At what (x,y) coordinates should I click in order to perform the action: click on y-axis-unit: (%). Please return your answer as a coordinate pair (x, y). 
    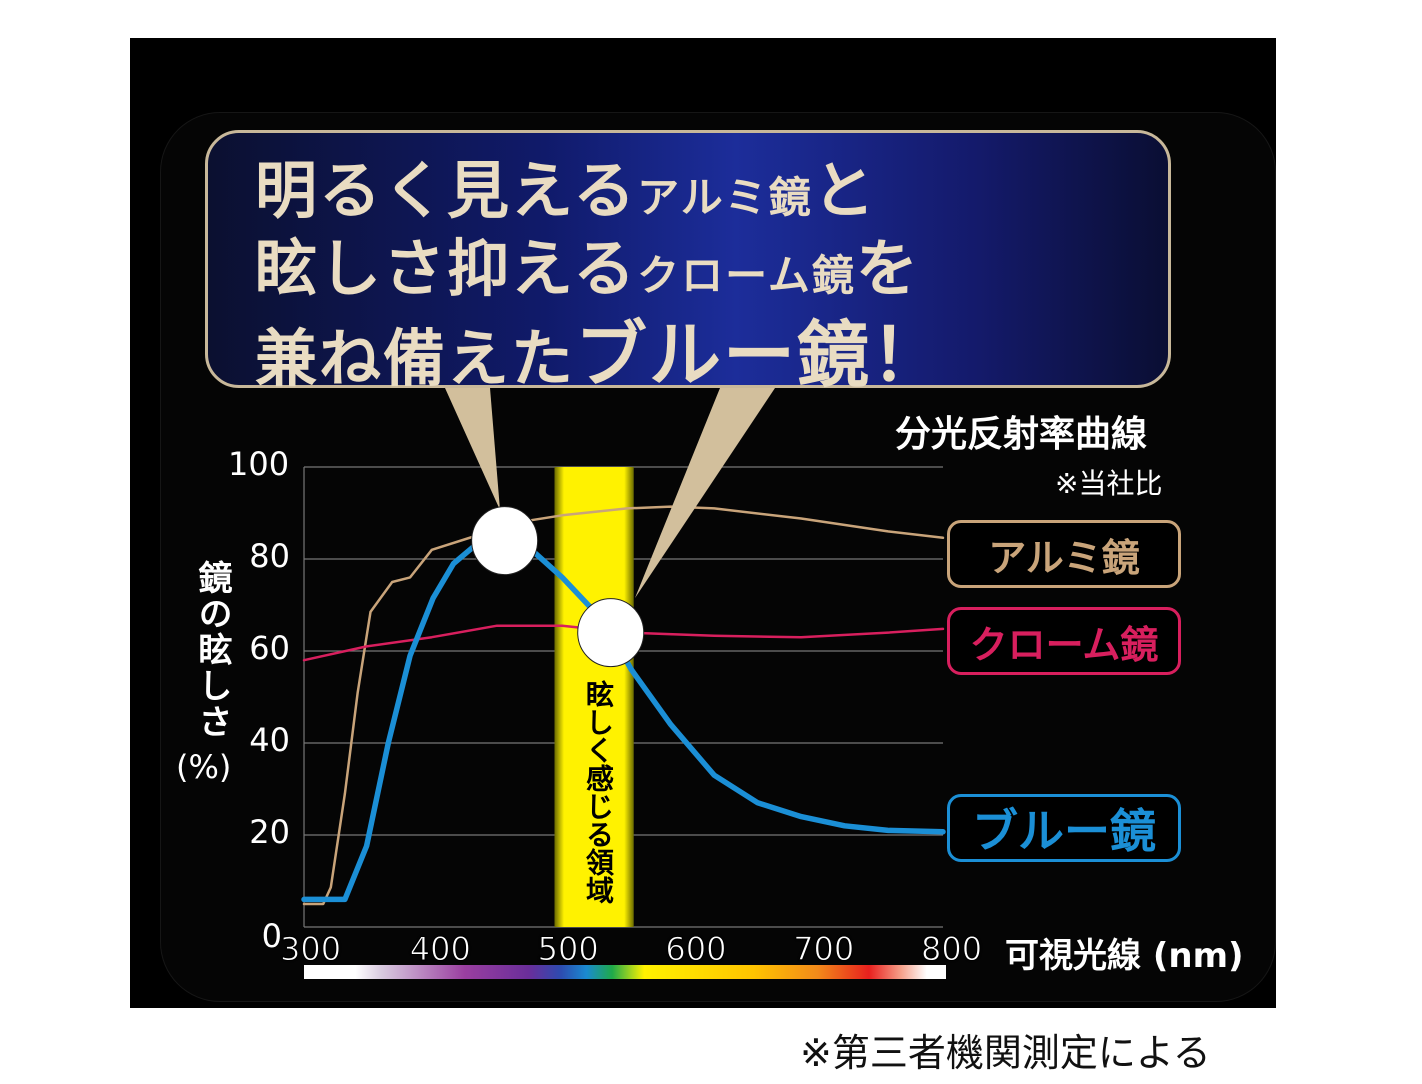
    Looking at the image, I should click on (204, 767).